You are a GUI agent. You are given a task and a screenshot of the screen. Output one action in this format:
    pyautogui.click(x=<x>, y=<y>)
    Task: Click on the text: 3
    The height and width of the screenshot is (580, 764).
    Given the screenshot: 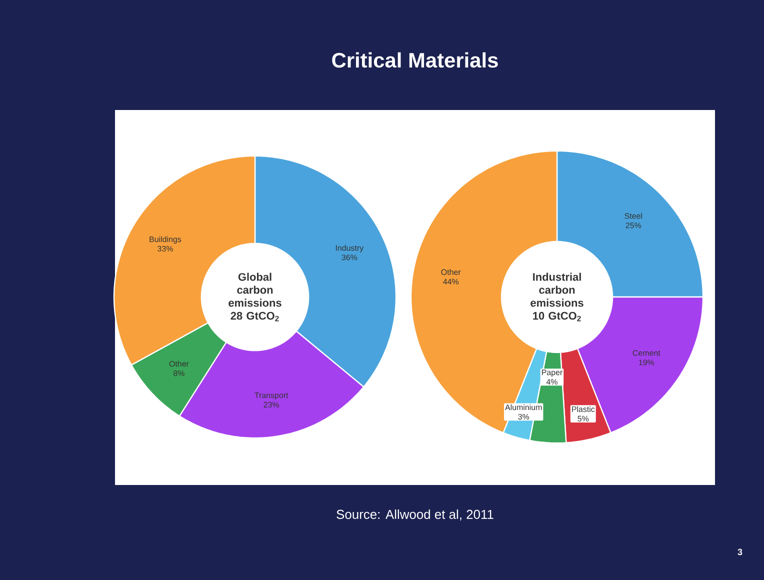 What is the action you would take?
    pyautogui.click(x=740, y=552)
    